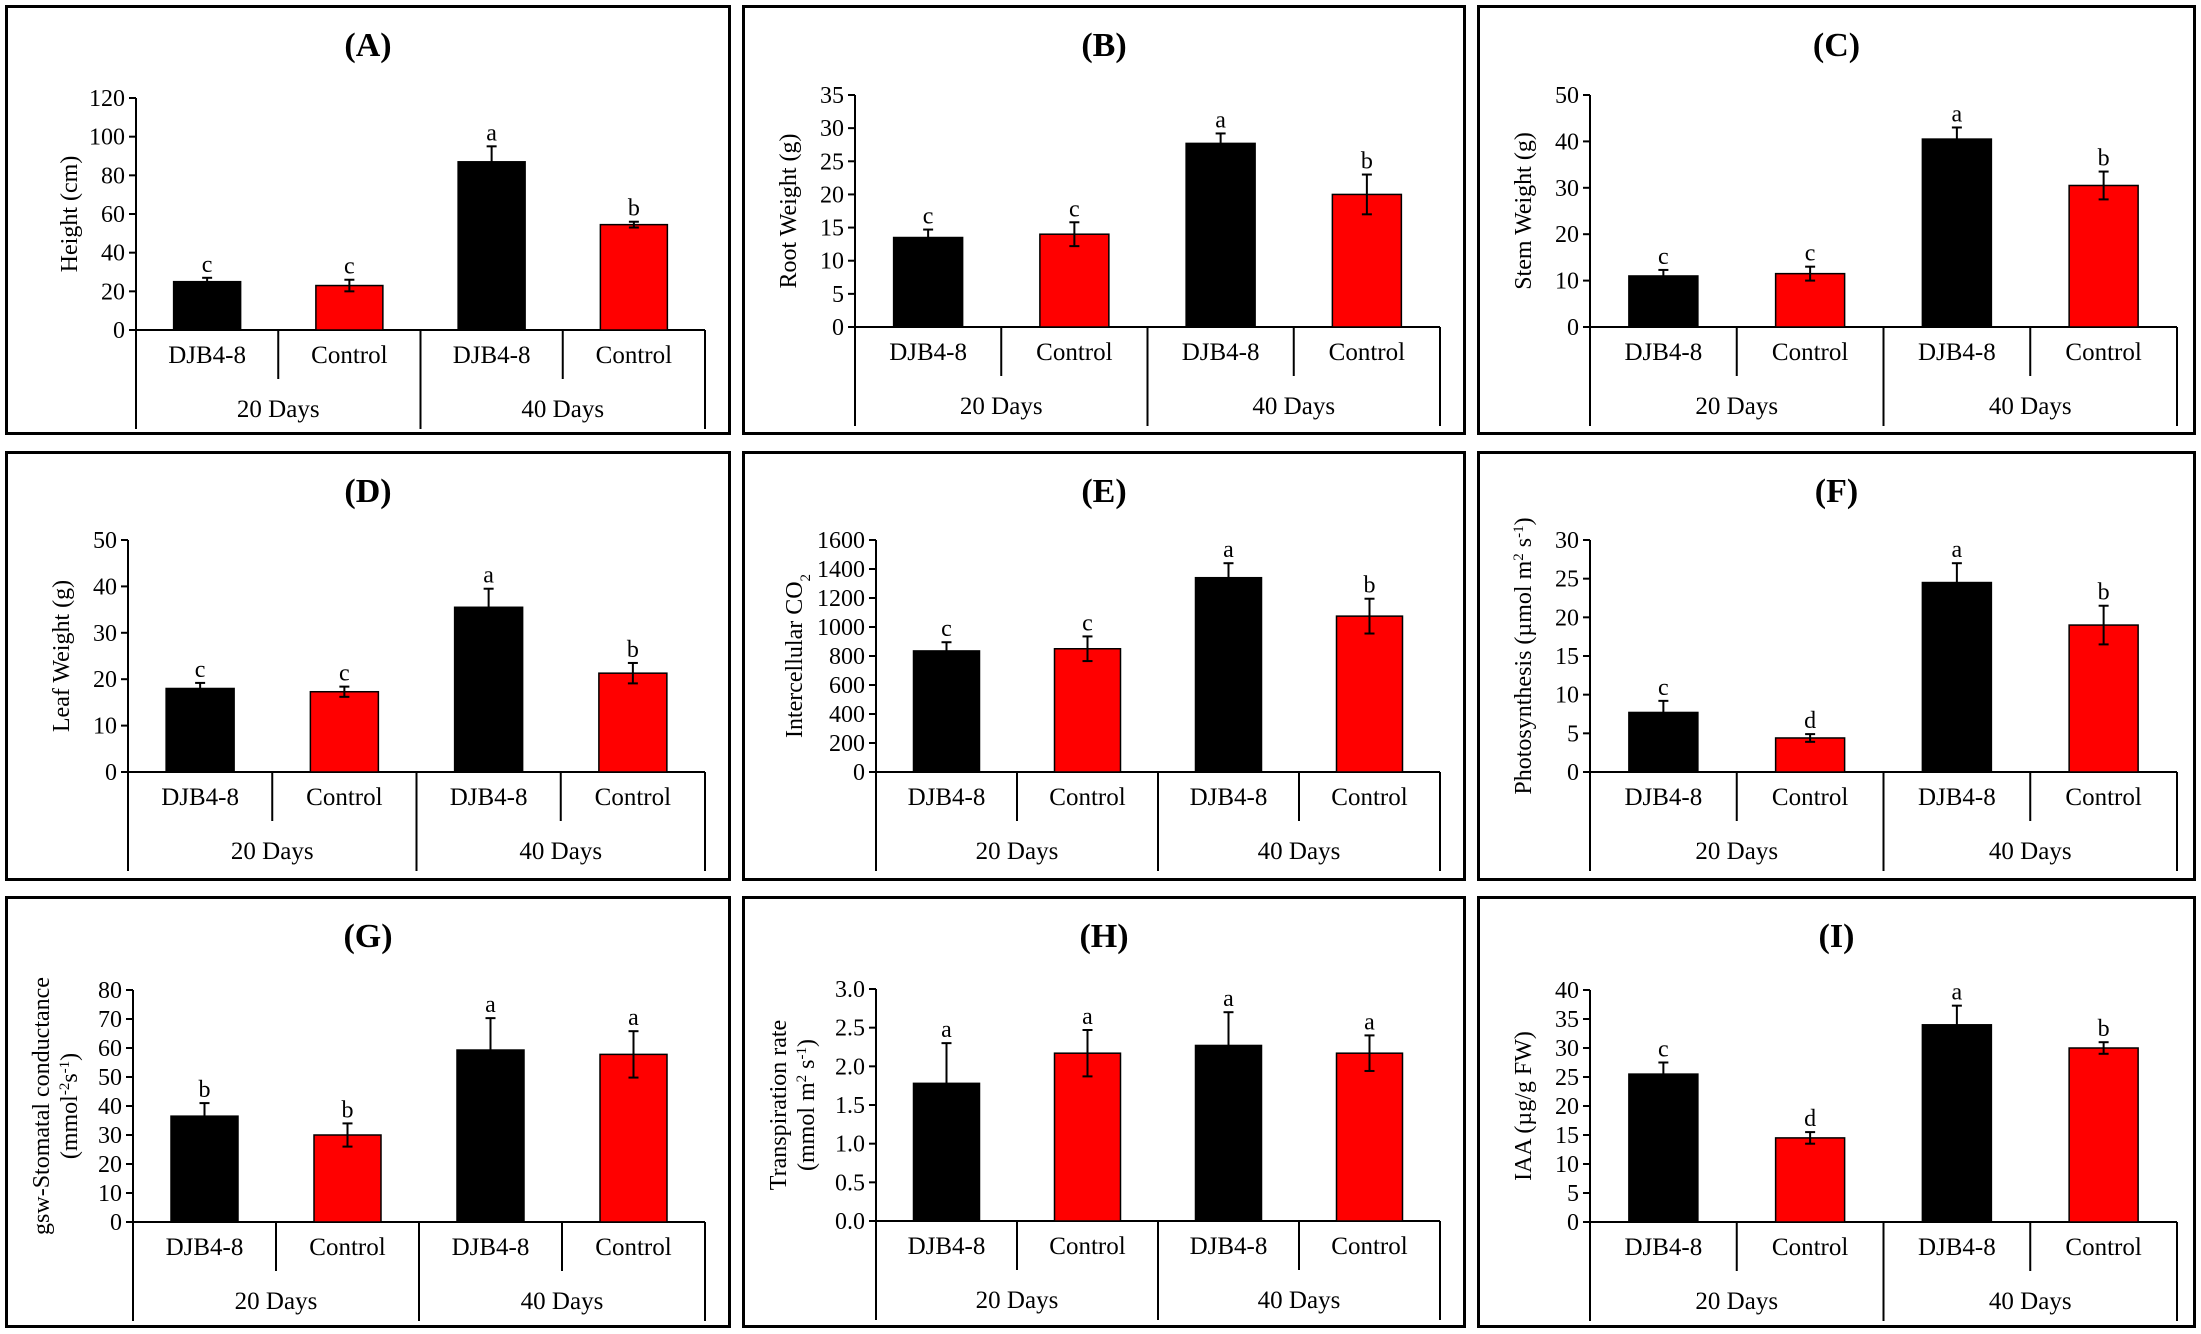 The image size is (2201, 1334). I want to click on chart-title: (I), so click(1837, 936).